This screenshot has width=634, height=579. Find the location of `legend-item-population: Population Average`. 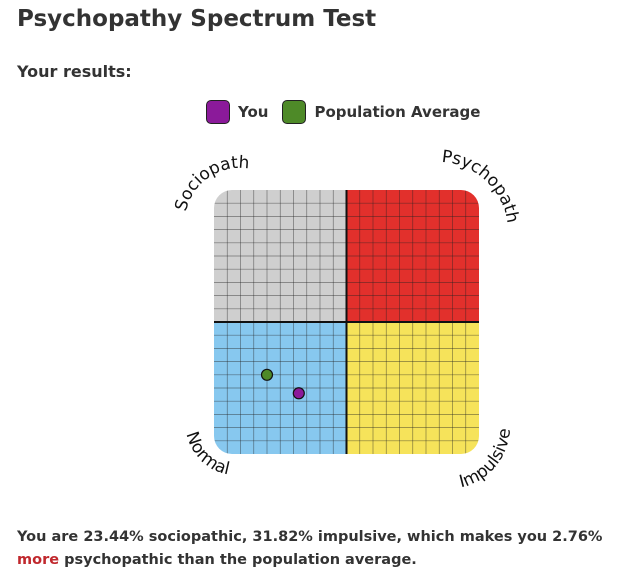

legend-item-population: Population Average is located at coordinates (381, 112).